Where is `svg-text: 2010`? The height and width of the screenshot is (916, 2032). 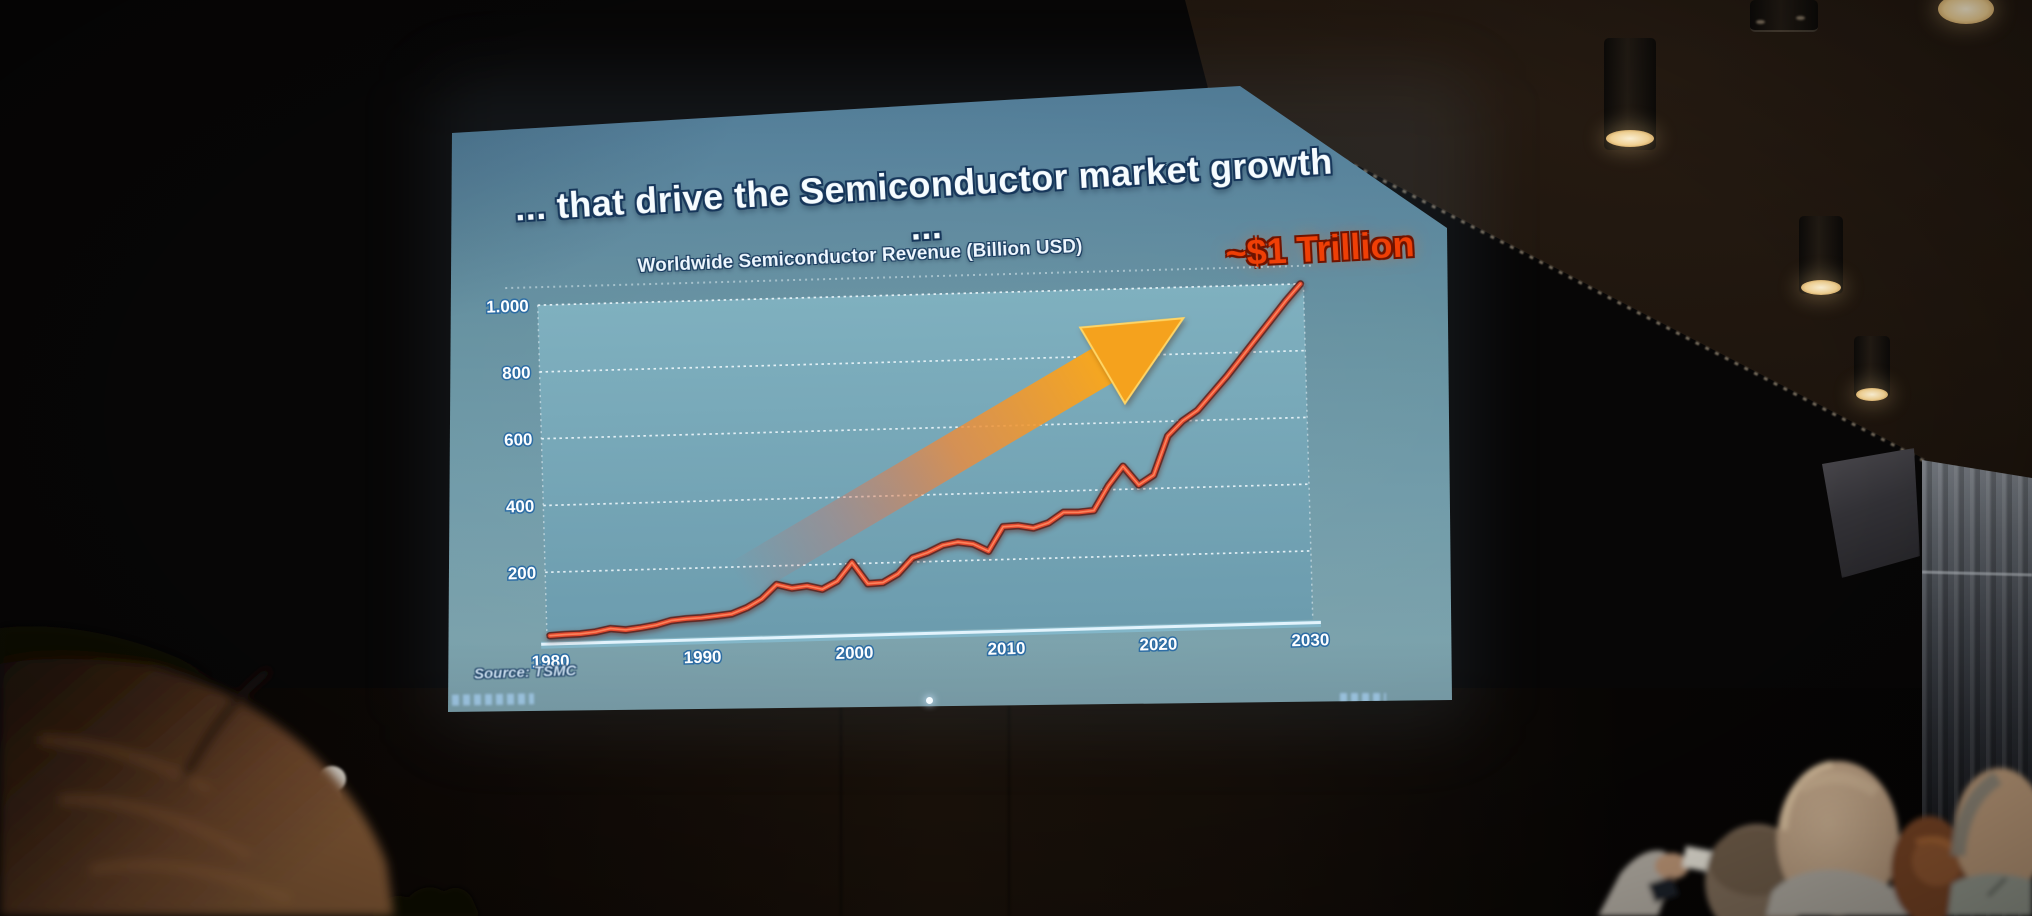
svg-text: 2010 is located at coordinates (1006, 649).